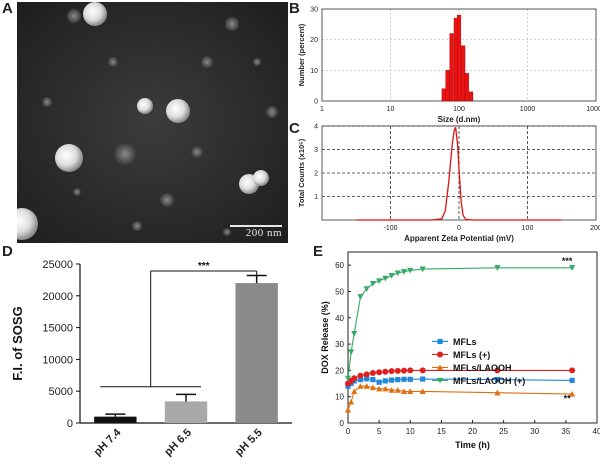 Image resolution: width=600 pixels, height=470 pixels. What do you see at coordinates (294, 8) in the screenshot?
I see `panel-label-b: B` at bounding box center [294, 8].